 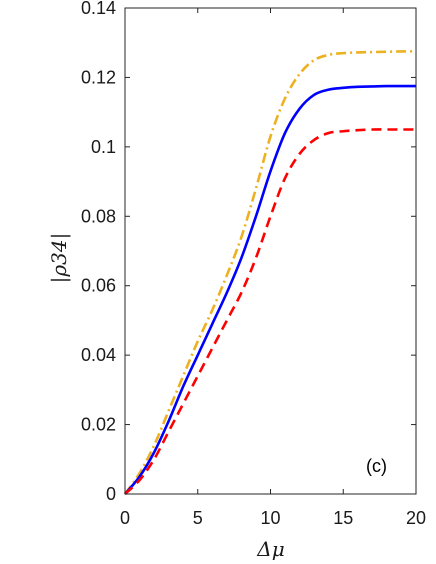 What do you see at coordinates (376, 466) in the screenshot?
I see `panel-annotation: (c)` at bounding box center [376, 466].